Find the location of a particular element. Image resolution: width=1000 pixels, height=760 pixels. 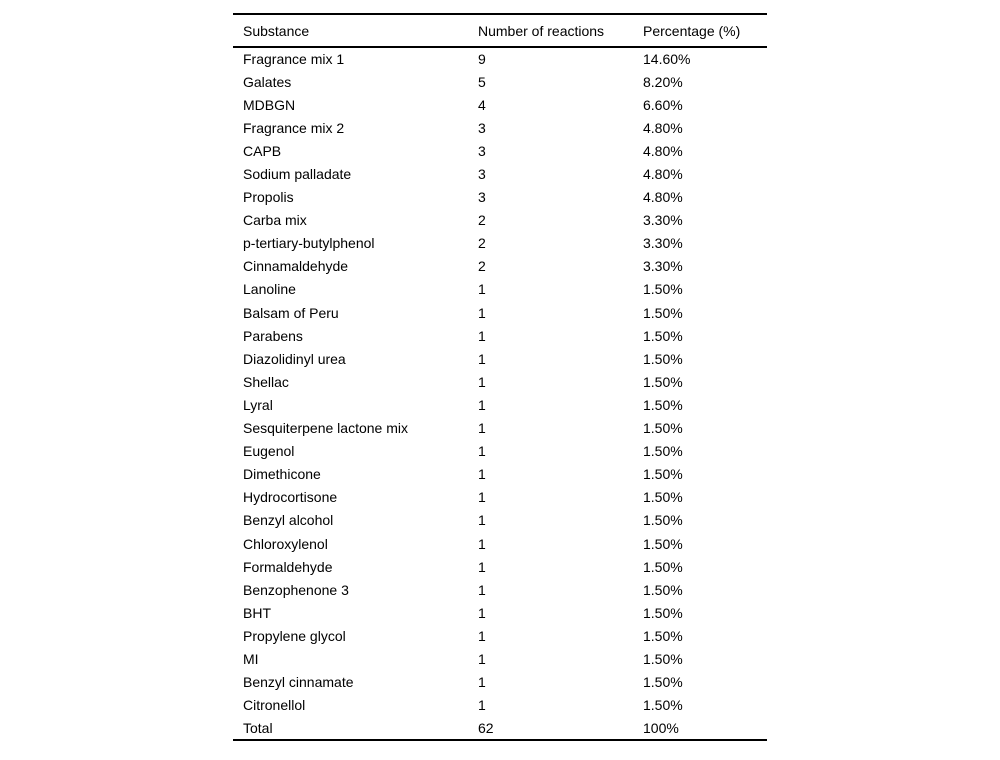

percentage-cell: 100% is located at coordinates (661, 727).